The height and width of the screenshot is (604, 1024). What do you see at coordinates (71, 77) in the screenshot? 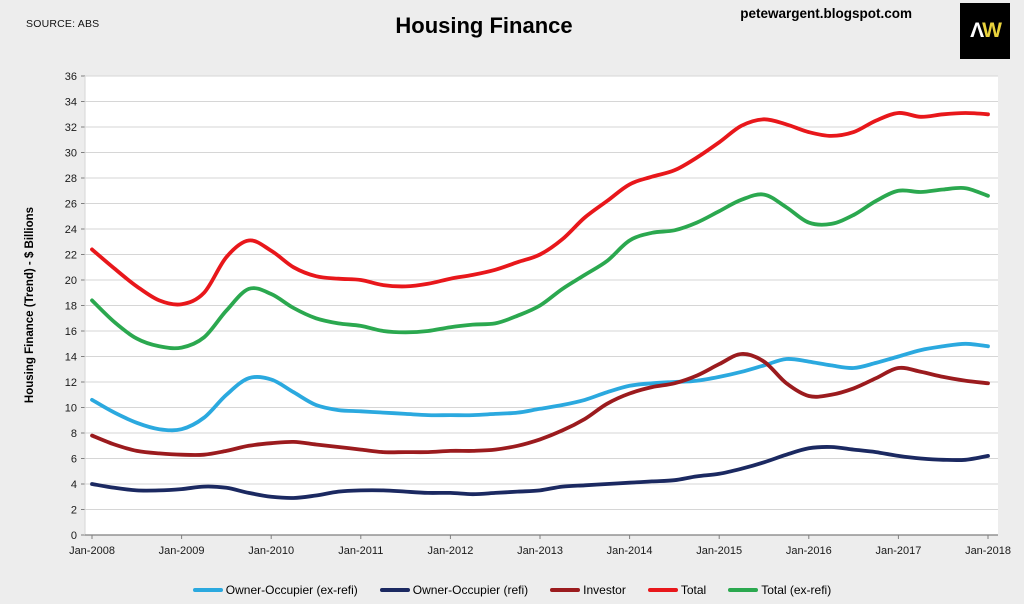
I see `y-tick-label: 36` at bounding box center [71, 77].